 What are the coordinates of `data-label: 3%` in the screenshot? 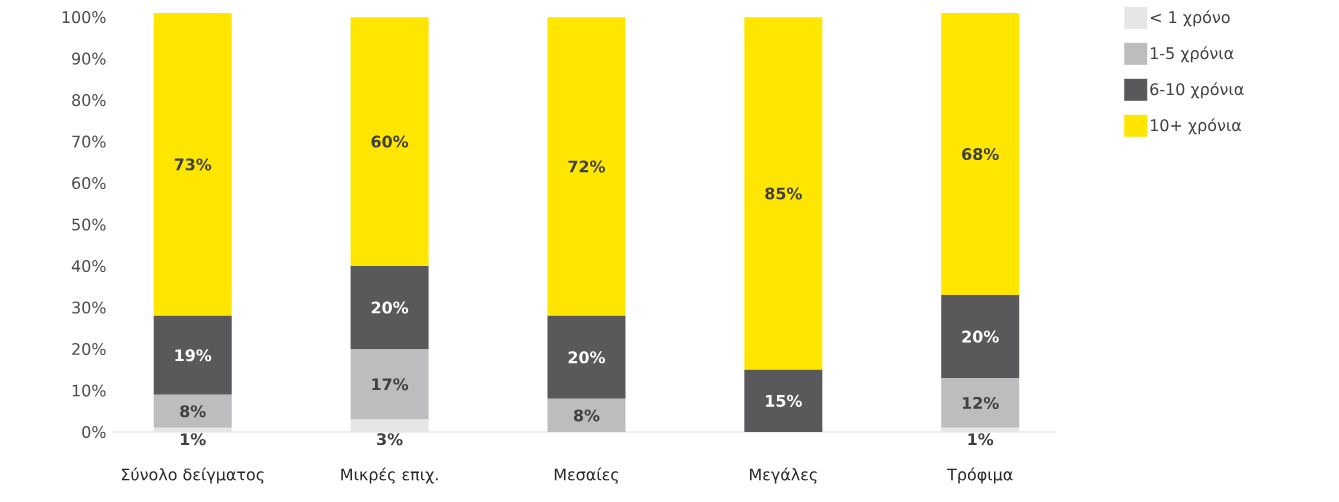 It's located at (390, 439).